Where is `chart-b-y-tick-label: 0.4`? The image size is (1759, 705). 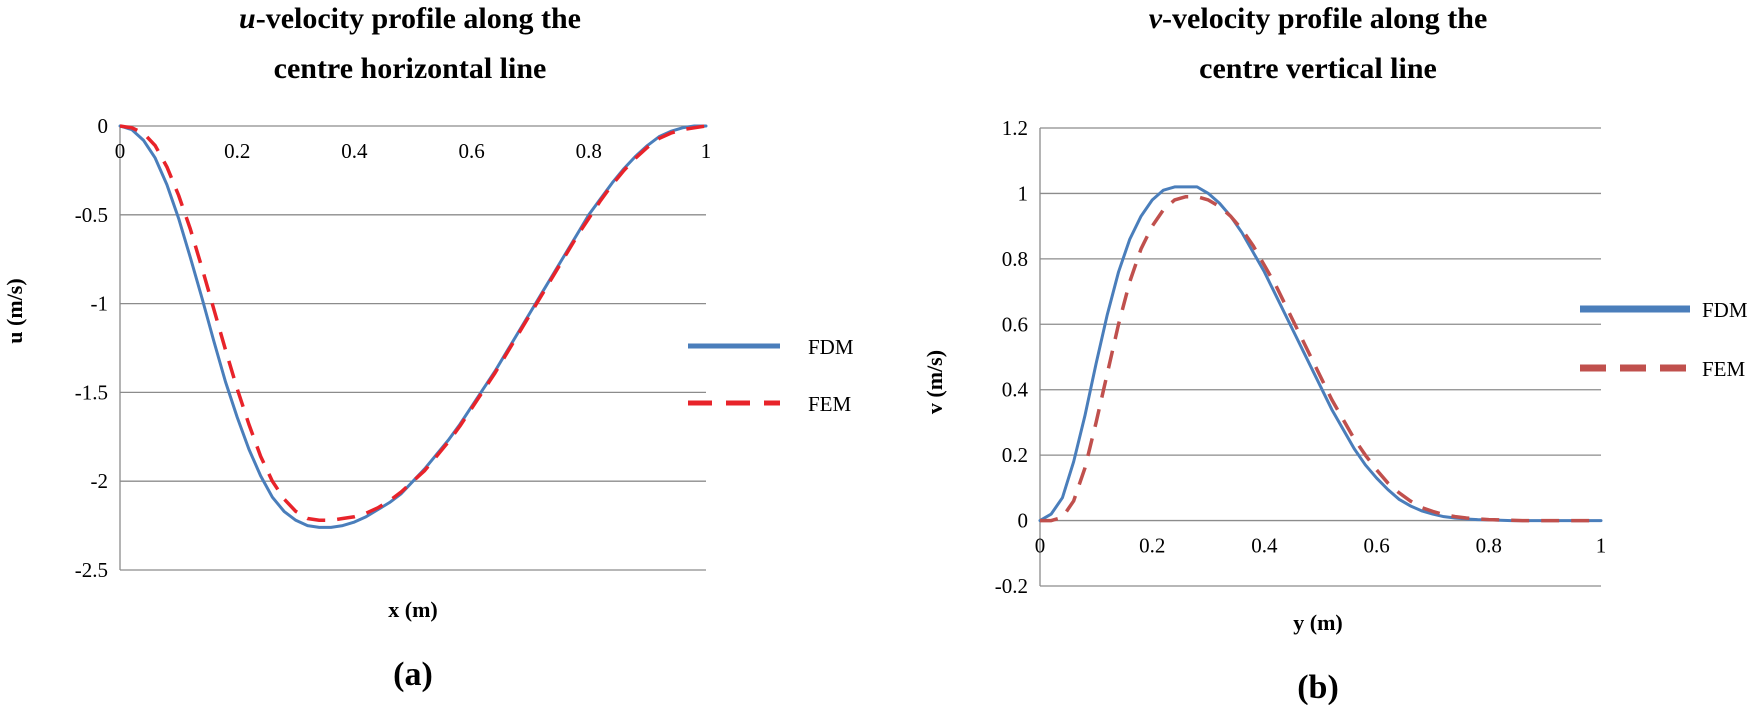
chart-b-y-tick-label: 0.4 is located at coordinates (1015, 390).